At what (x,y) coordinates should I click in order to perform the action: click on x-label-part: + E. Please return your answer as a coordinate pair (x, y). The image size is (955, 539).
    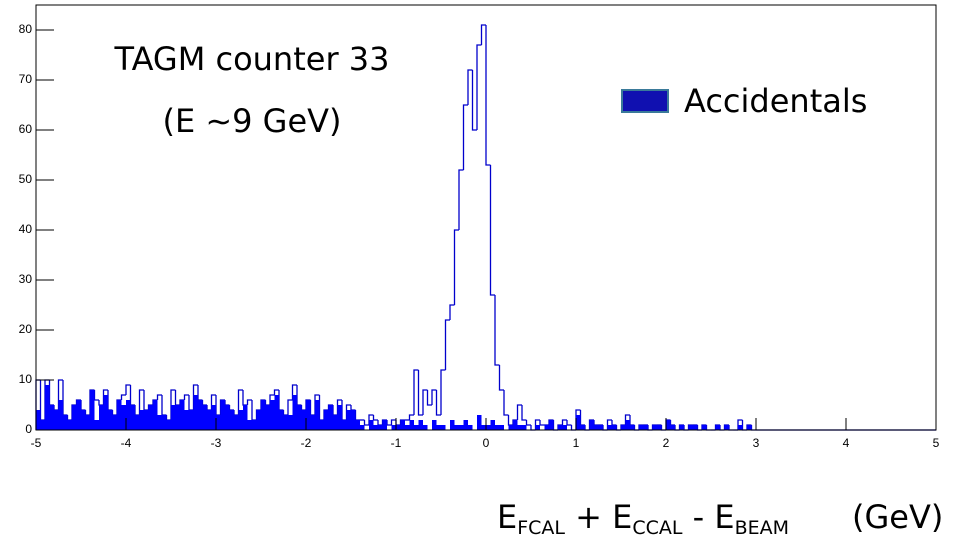
    Looking at the image, I should click on (598, 517).